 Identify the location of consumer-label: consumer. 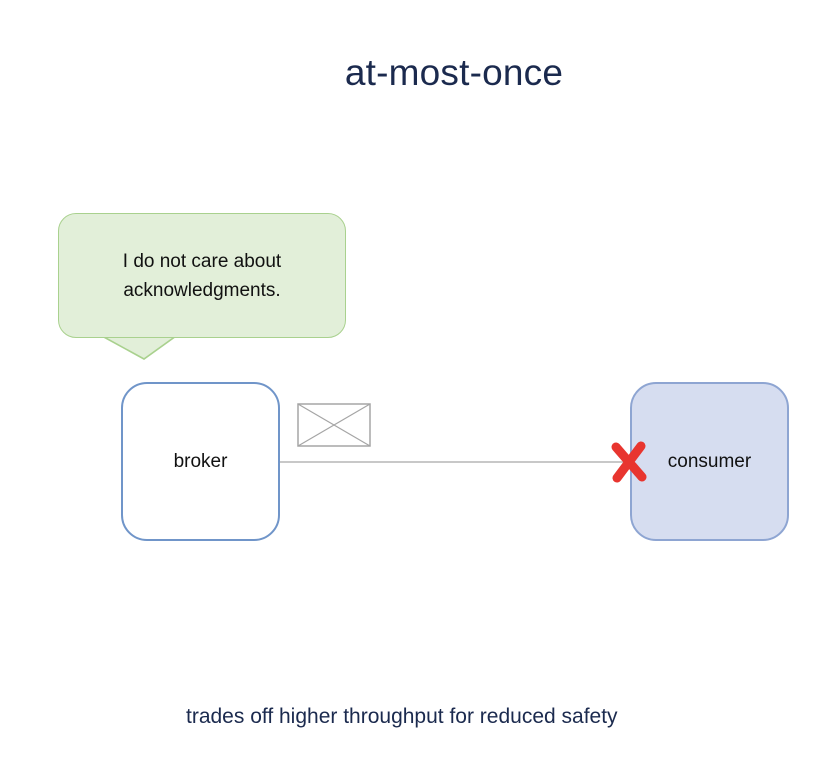
(709, 461).